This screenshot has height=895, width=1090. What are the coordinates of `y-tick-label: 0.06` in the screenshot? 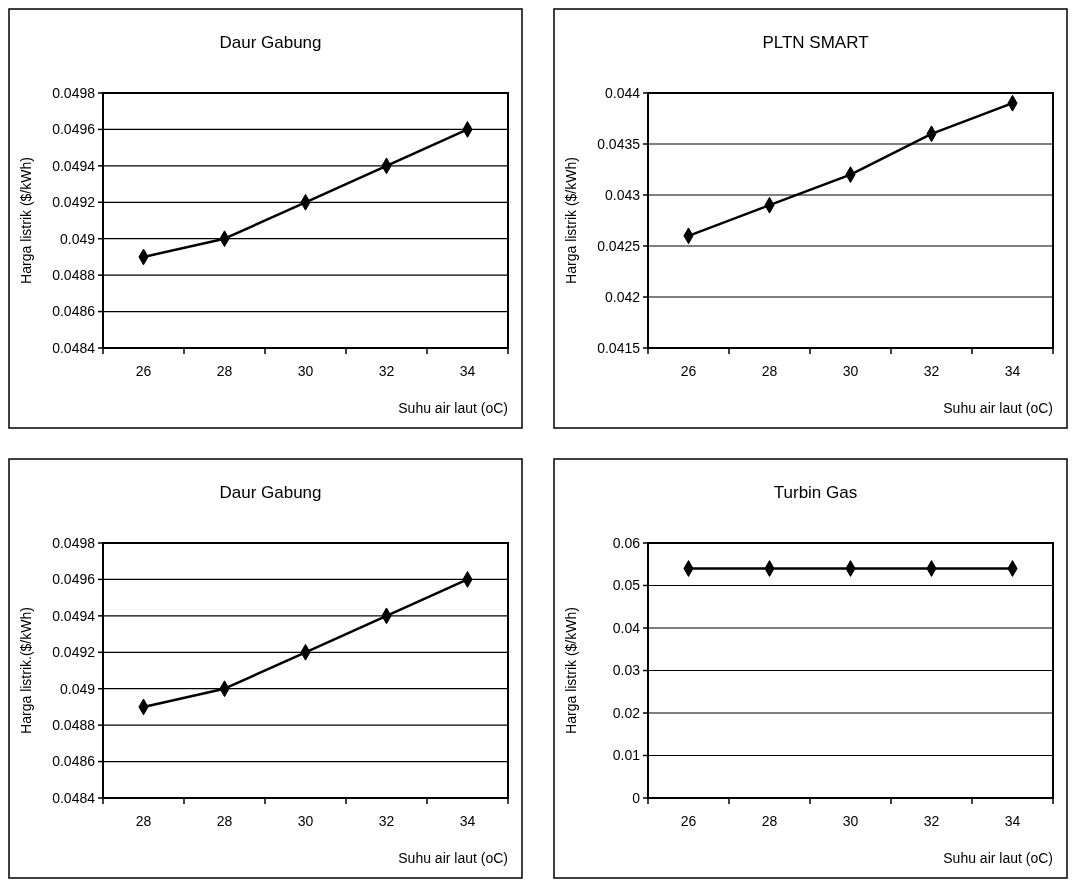 It's located at (626, 542).